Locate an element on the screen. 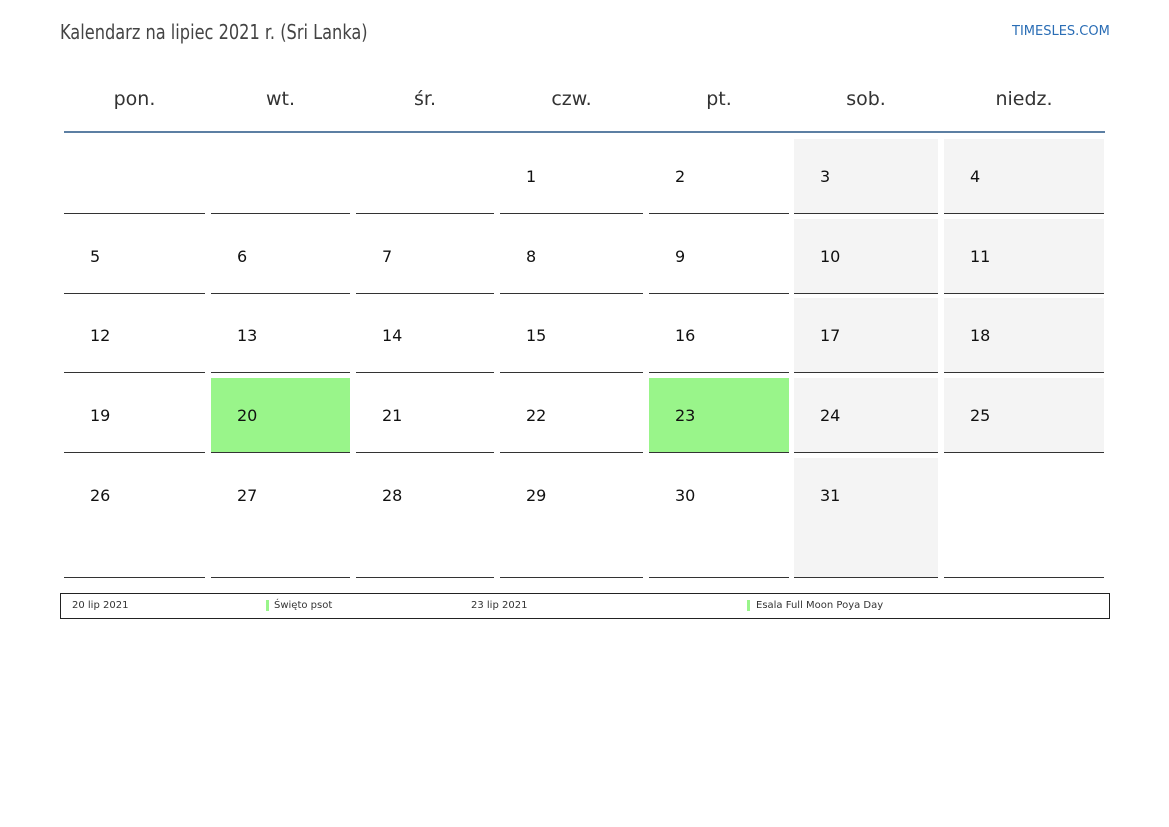  day-cell: 13 is located at coordinates (280, 335).